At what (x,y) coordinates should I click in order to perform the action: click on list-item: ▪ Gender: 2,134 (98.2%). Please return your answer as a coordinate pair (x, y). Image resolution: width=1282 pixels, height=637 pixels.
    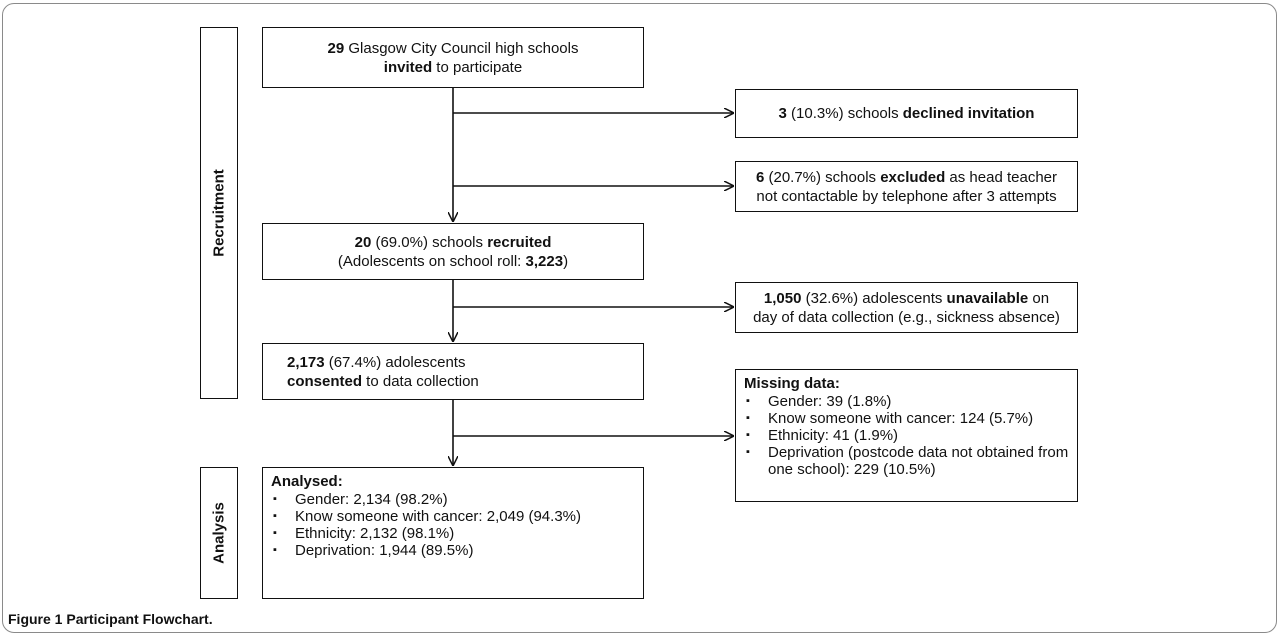
    Looking at the image, I should click on (453, 499).